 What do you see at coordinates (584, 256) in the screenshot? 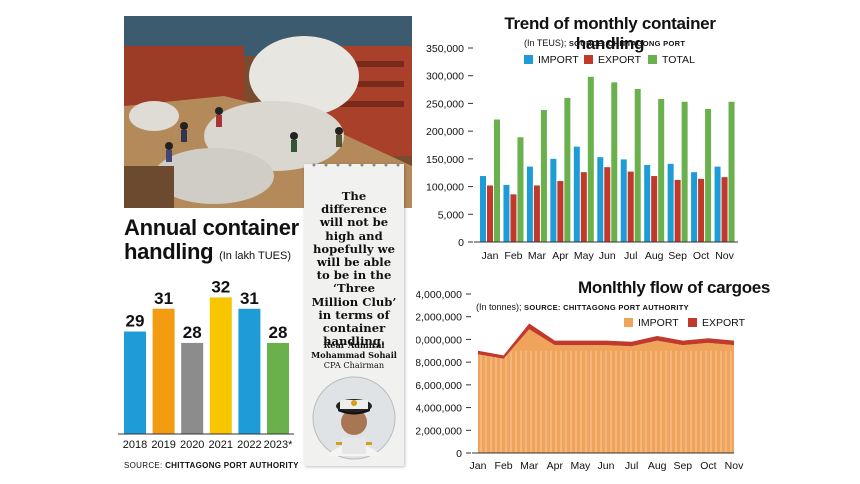
I see `monthly-month-label: May` at bounding box center [584, 256].